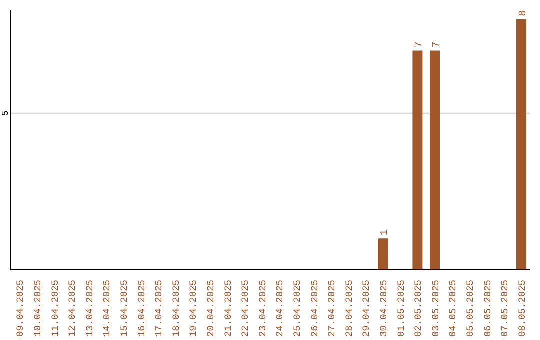  I want to click on x-tick-label: 03.05.2025, so click(436, 309).